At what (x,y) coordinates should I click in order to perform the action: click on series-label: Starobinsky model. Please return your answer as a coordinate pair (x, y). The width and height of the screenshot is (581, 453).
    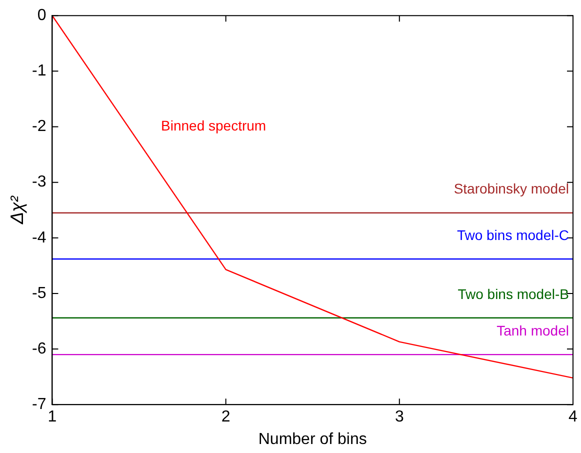
    Looking at the image, I should click on (511, 188).